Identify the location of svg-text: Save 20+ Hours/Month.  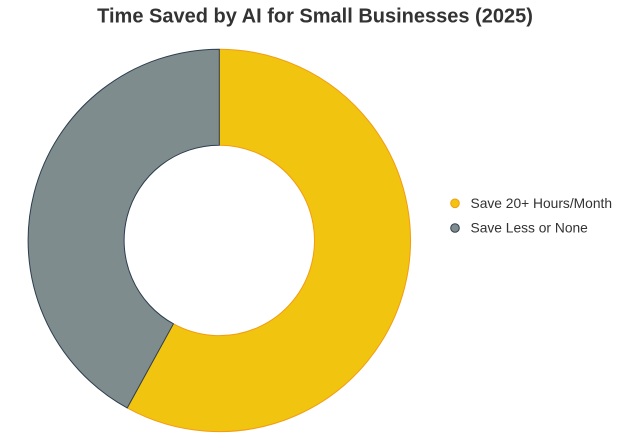
(542, 203).